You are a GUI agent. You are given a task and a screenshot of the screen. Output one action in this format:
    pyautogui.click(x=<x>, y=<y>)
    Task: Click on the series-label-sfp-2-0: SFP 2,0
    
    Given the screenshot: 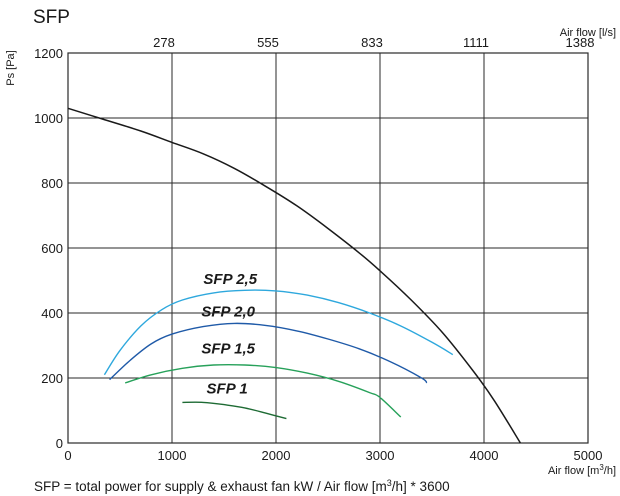 What is the action you would take?
    pyautogui.click(x=228, y=311)
    